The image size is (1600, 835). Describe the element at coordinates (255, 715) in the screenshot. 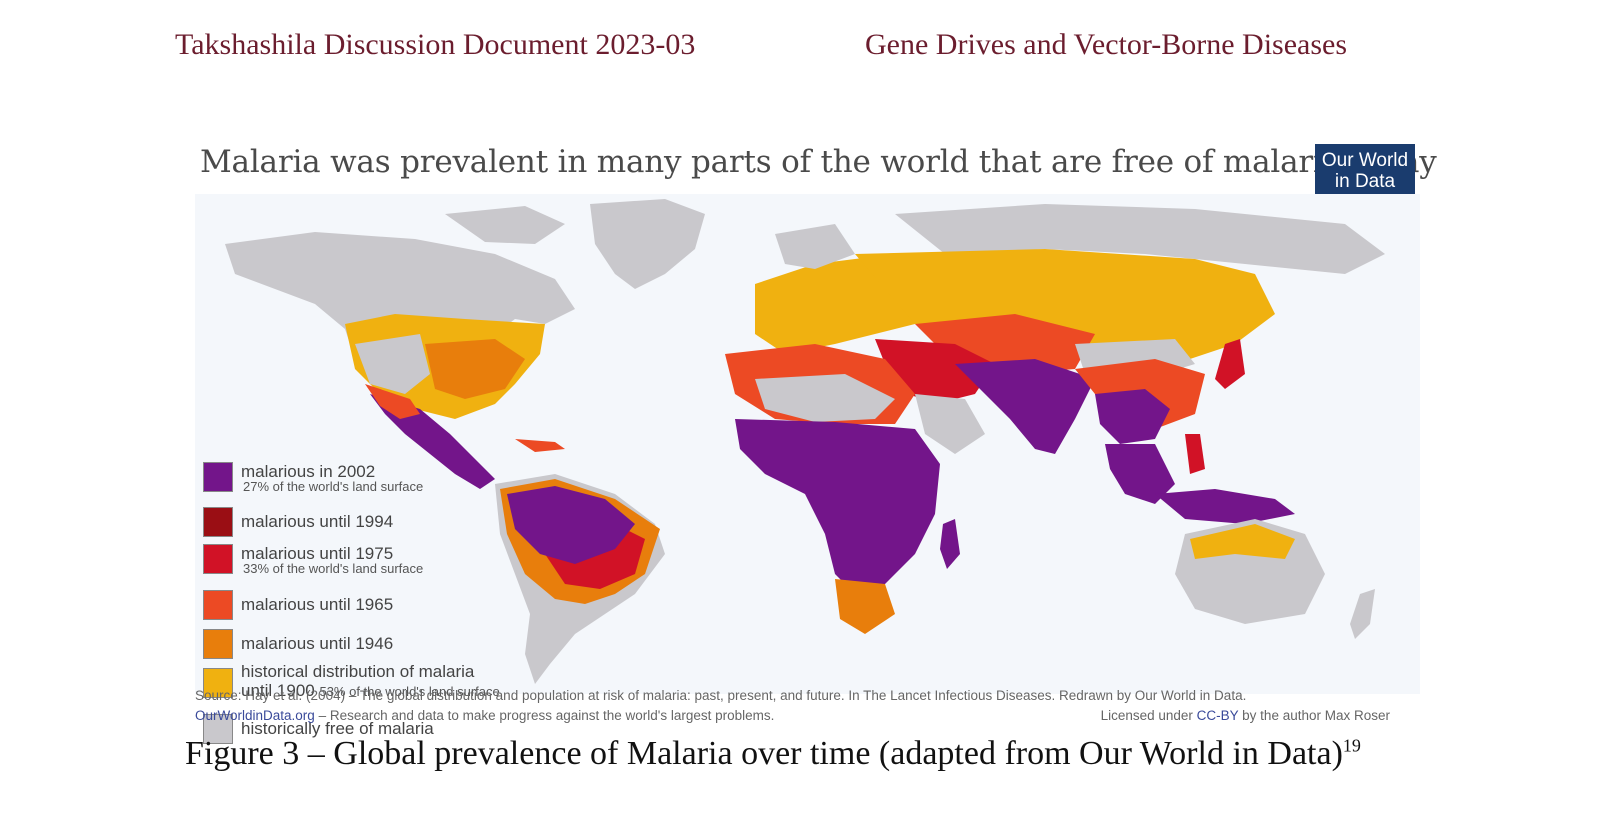

I see `owid-site-link: OurWorldinData.org` at that location.